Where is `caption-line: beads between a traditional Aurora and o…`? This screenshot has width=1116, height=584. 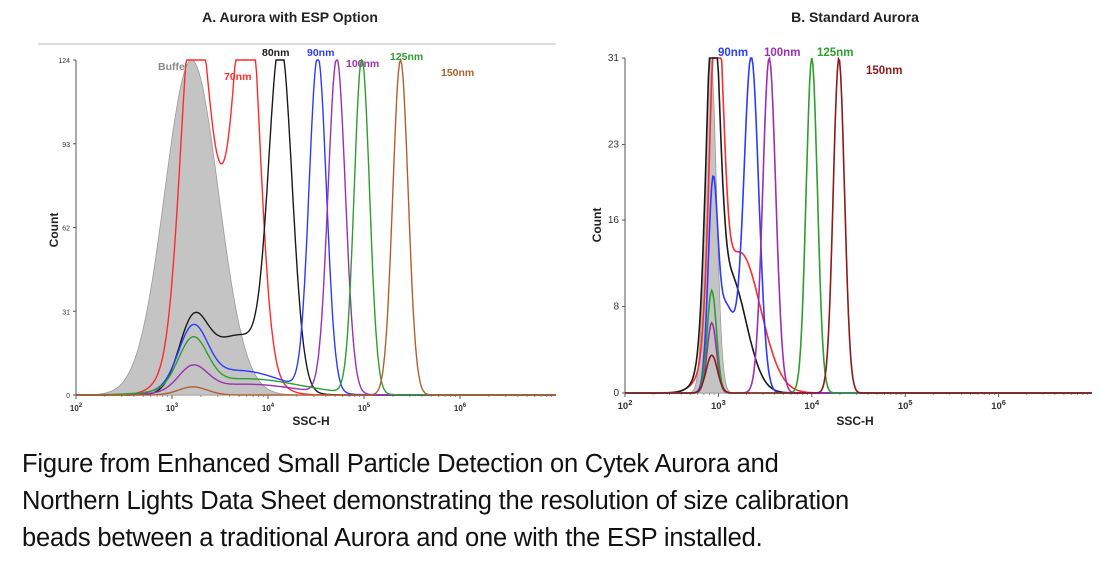 caption-line: beads between a traditional Aurora and o… is located at coordinates (392, 538).